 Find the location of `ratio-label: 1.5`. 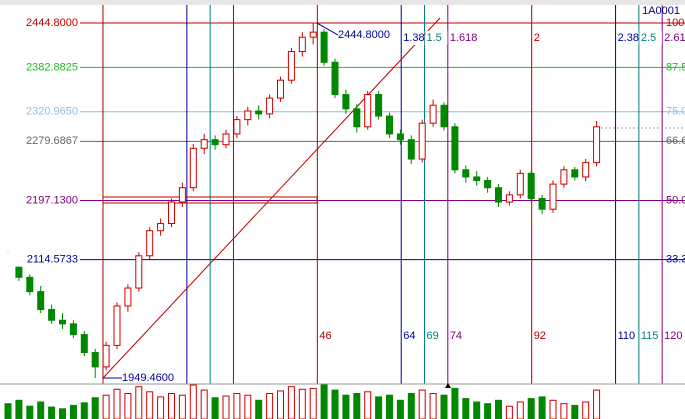

ratio-label: 1.5 is located at coordinates (434, 38).